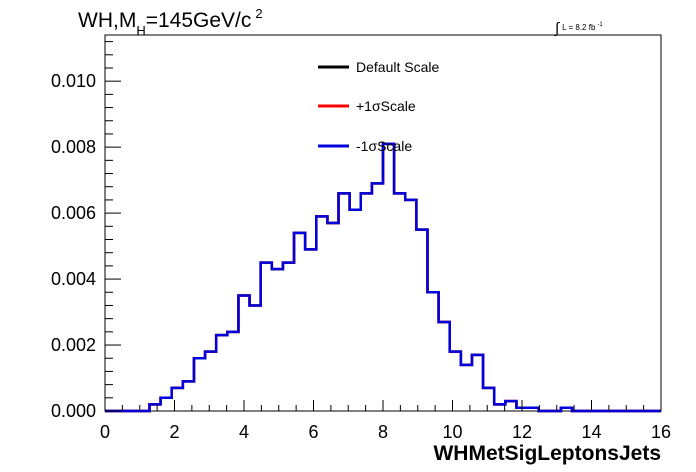 This screenshot has width=696, height=472. Describe the element at coordinates (313, 432) in the screenshot. I see `x-tick-label: 6` at that location.